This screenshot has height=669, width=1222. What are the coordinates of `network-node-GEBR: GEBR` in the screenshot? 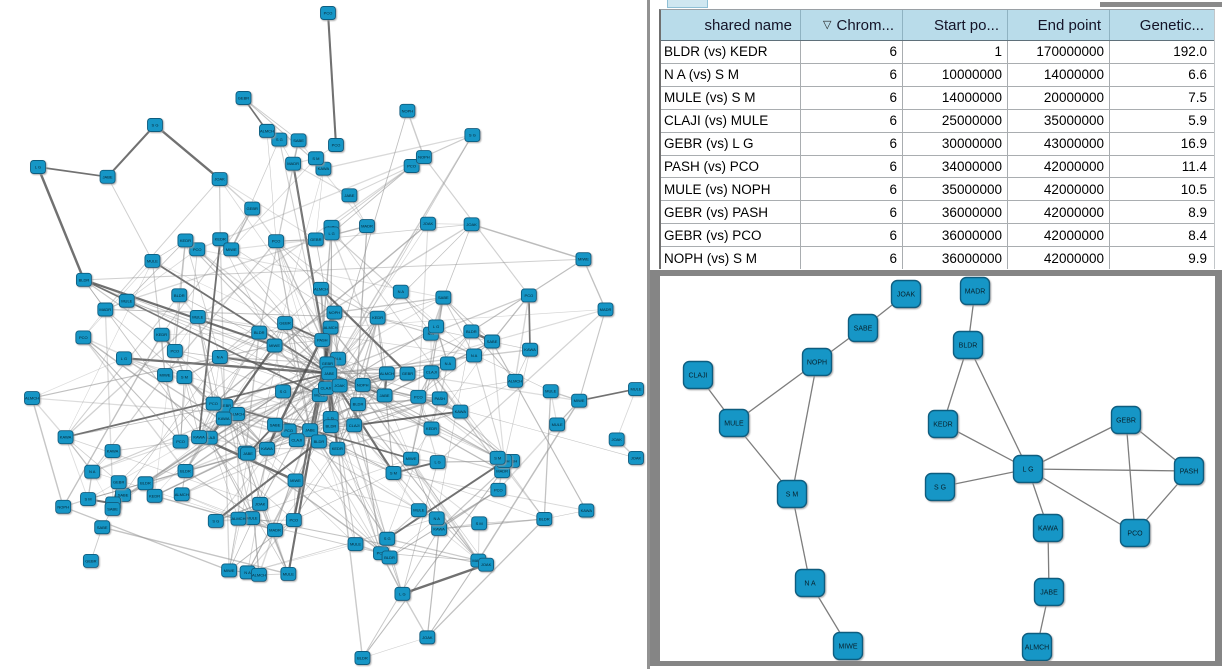 It's located at (1126, 420).